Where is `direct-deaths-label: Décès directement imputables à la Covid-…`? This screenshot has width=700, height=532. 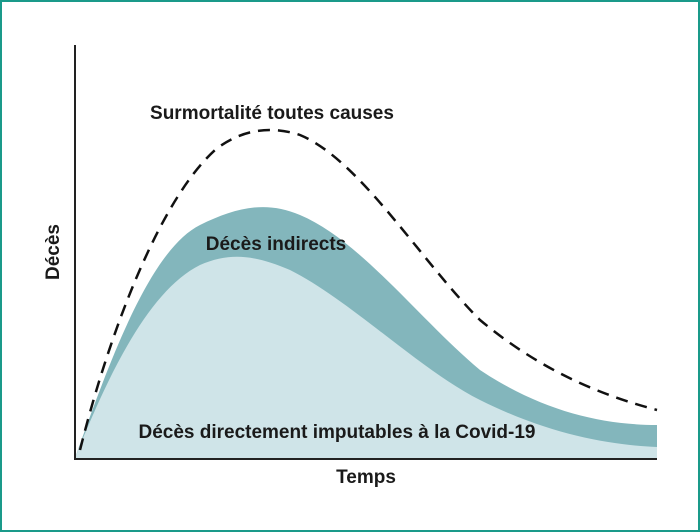 direct-deaths-label: Décès directement imputables à la Covid-… is located at coordinates (336, 432).